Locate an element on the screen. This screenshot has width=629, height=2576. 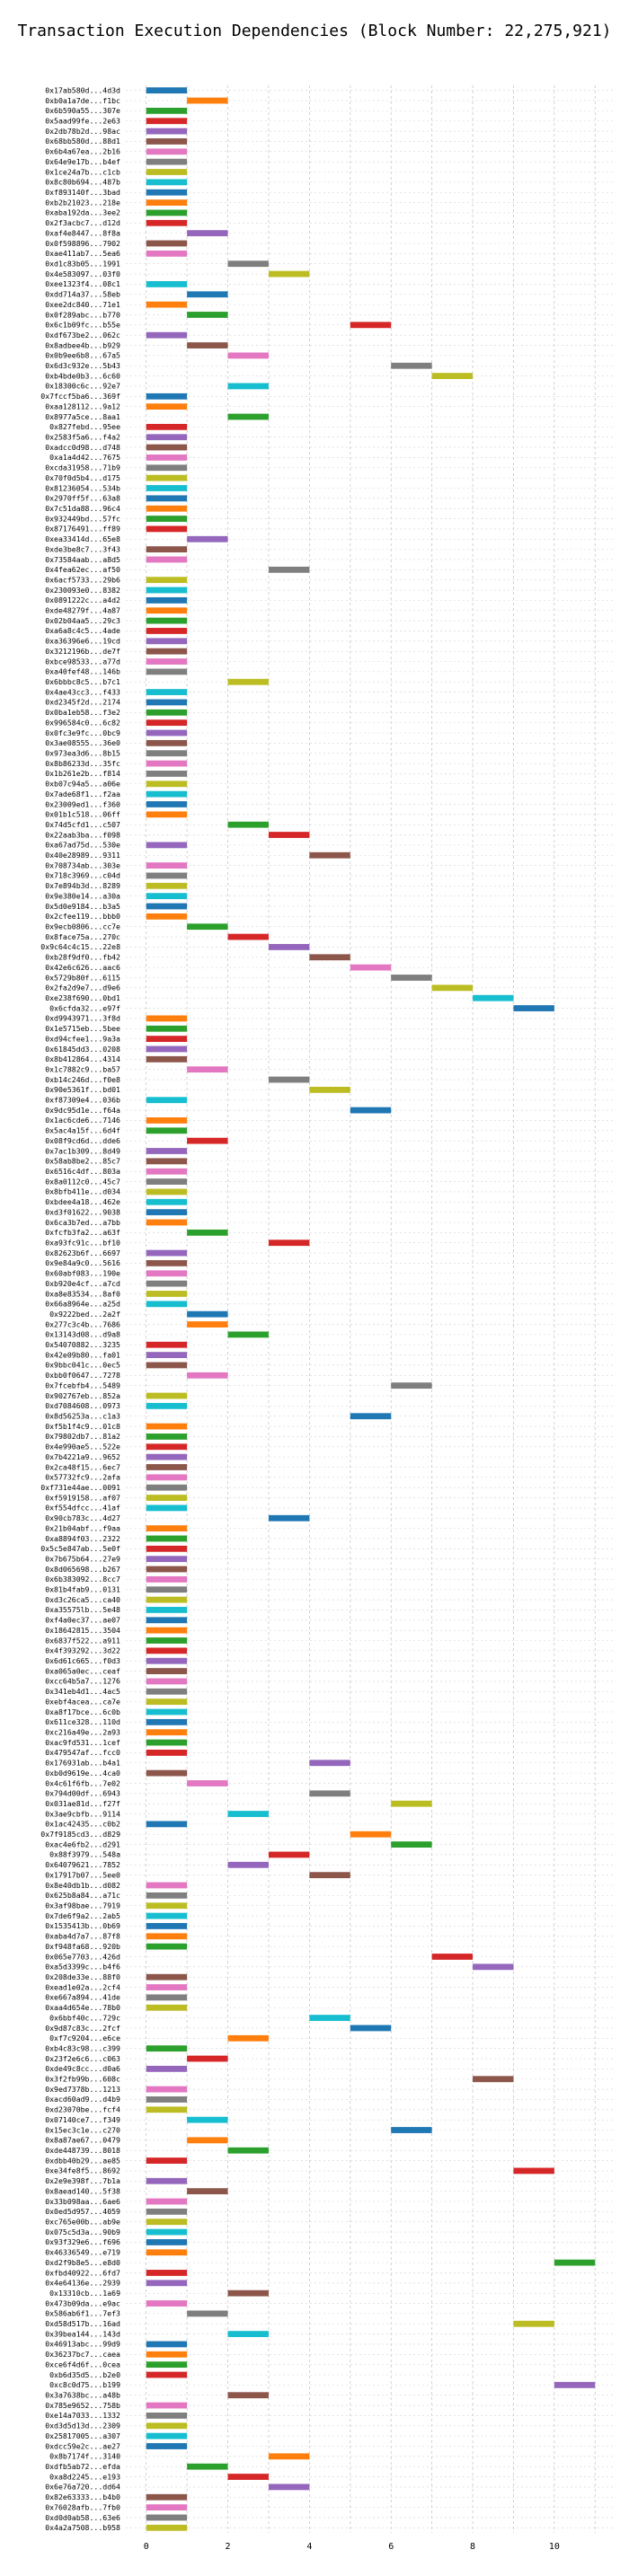
y-tick-label: 0xa8d2245...e193 is located at coordinates (84, 2476).